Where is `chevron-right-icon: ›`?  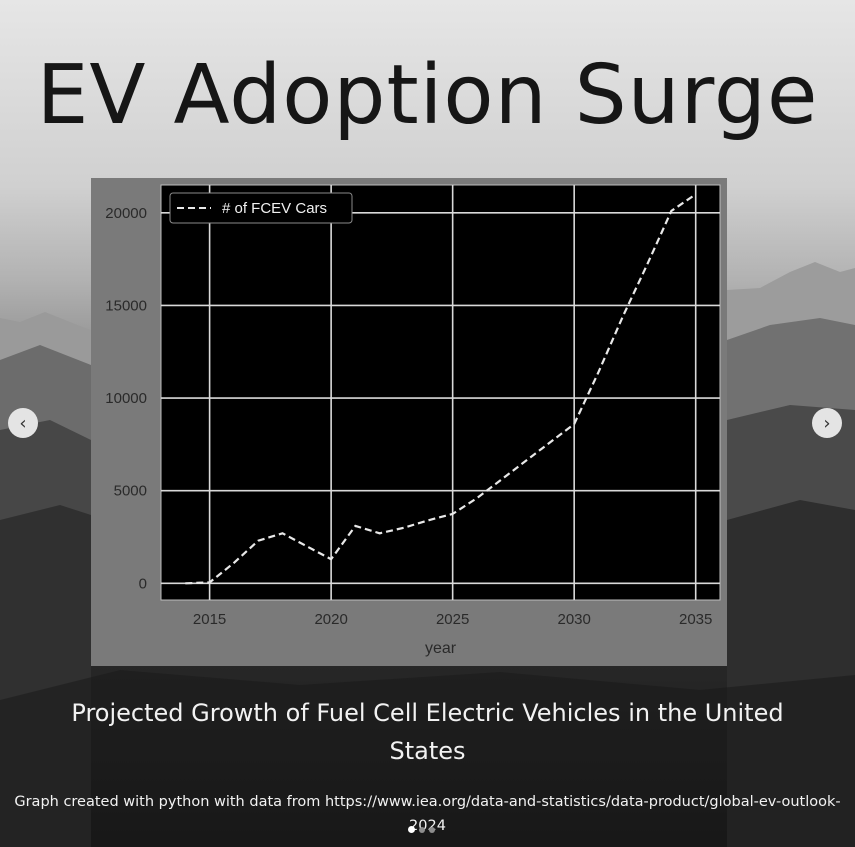
chevron-right-icon: › is located at coordinates (827, 423).